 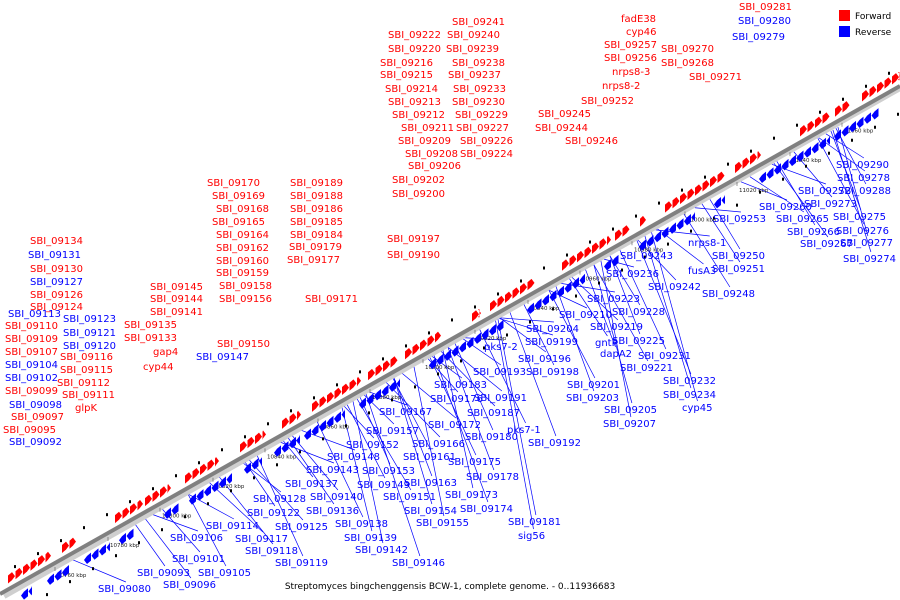 I want to click on forward-gene-label: SBI_09214, so click(x=411, y=89).